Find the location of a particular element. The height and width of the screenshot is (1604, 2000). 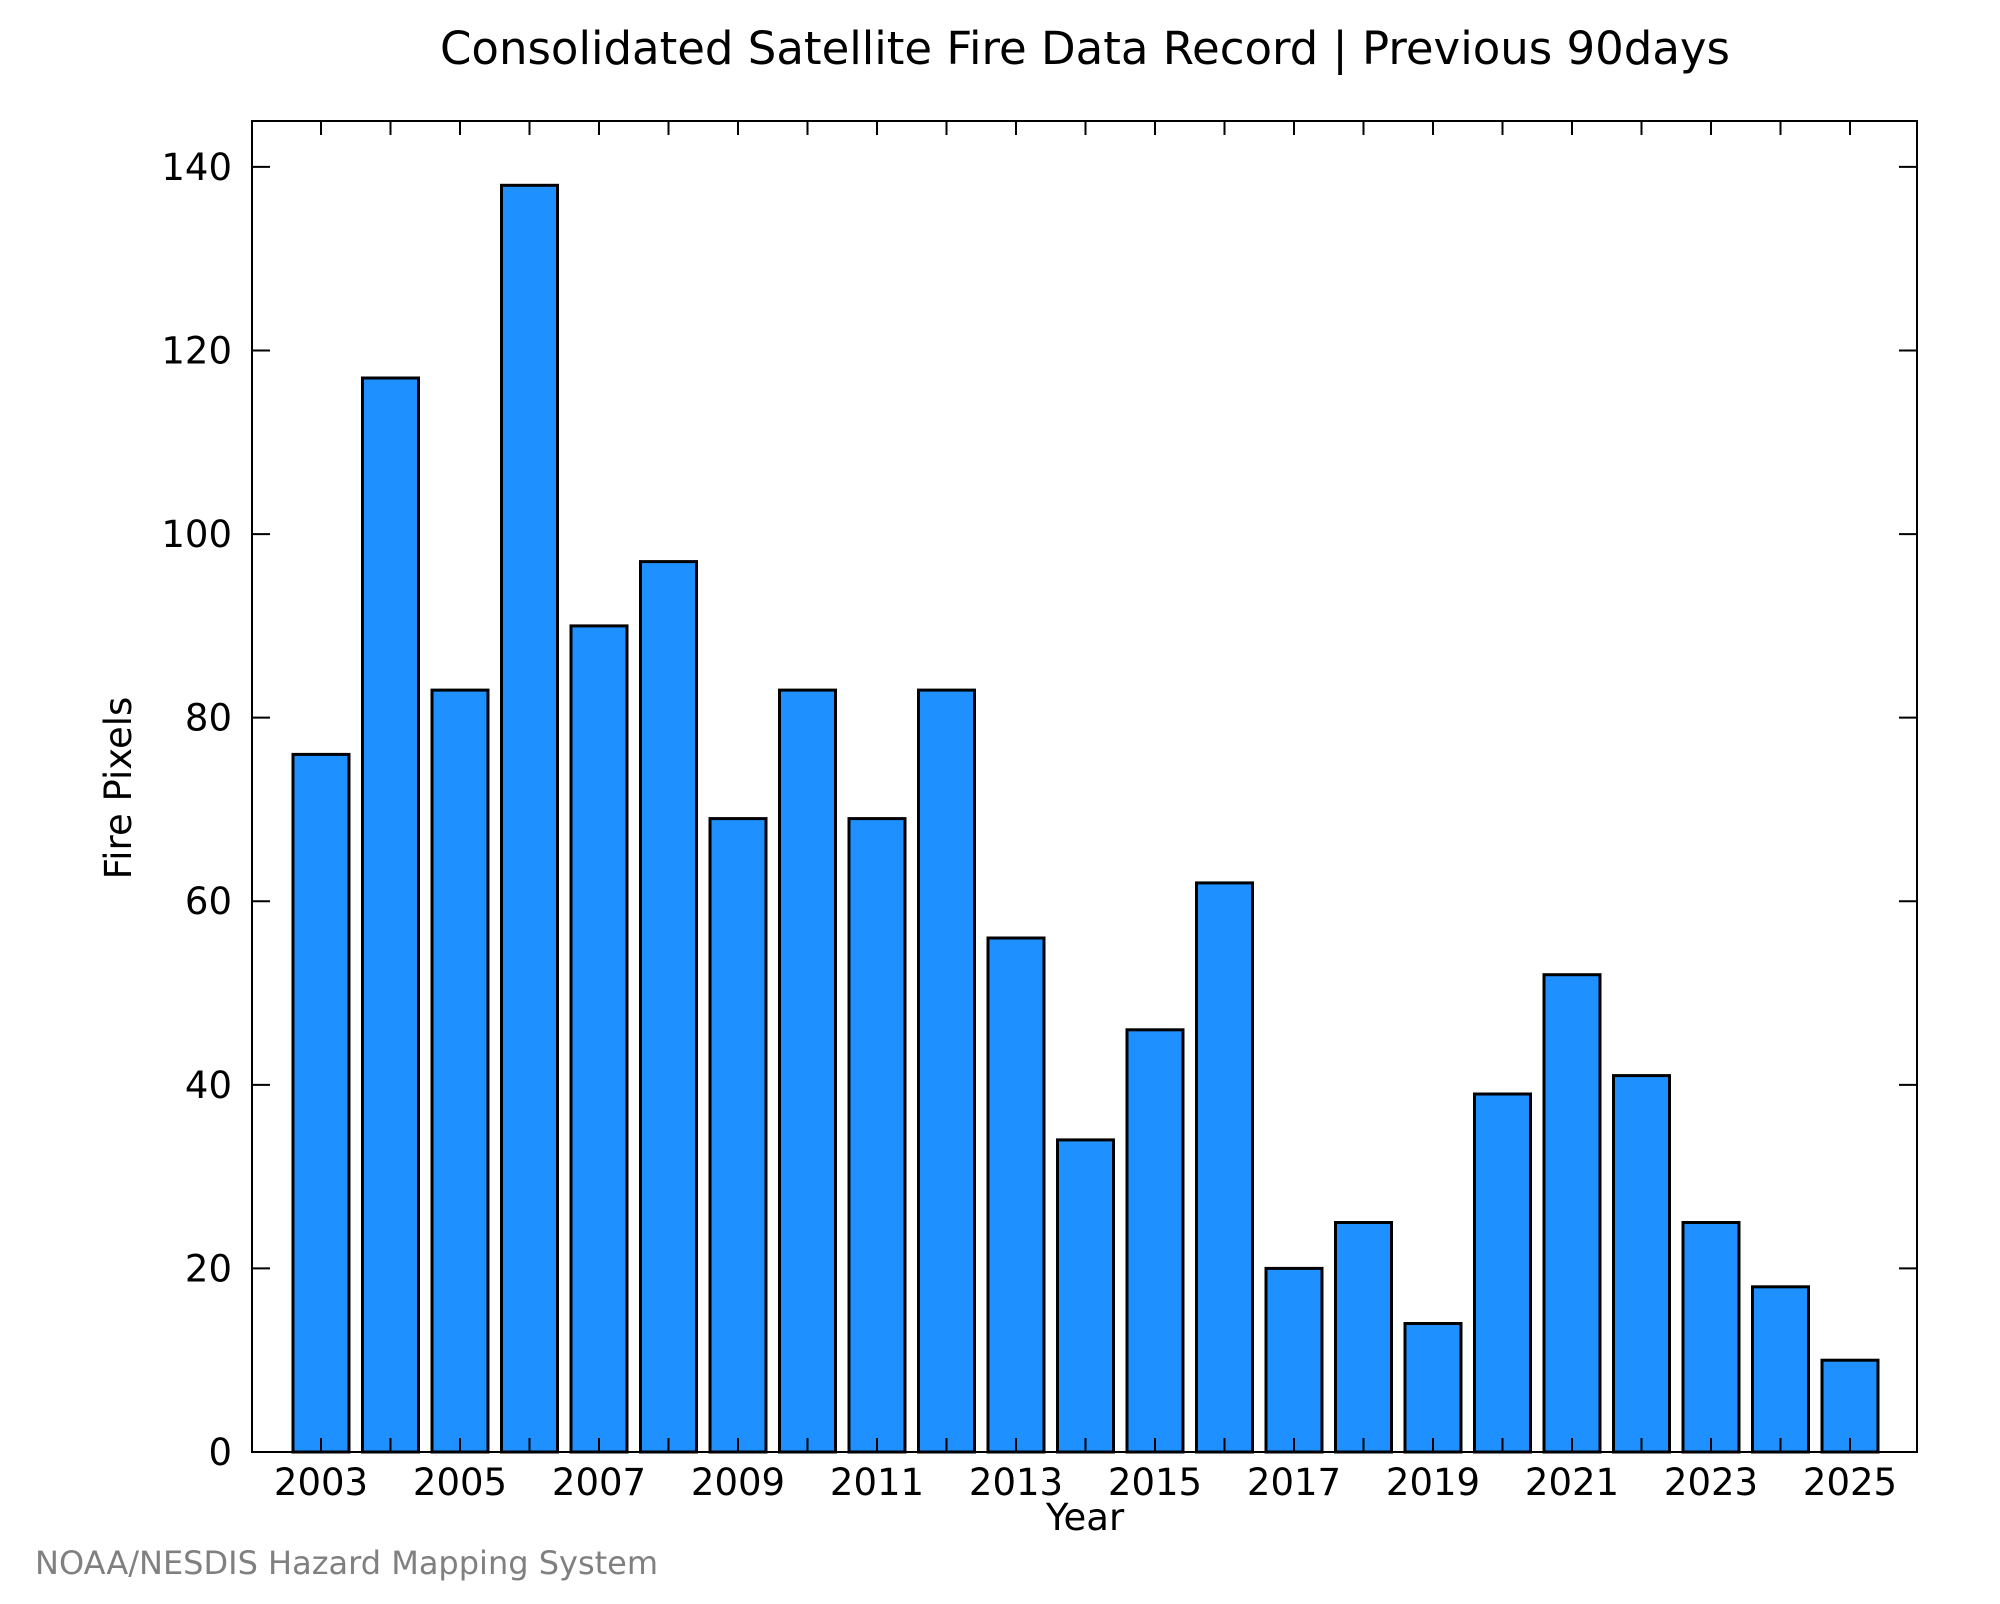

x-tick-label-2009: 2009 is located at coordinates (738, 1482).